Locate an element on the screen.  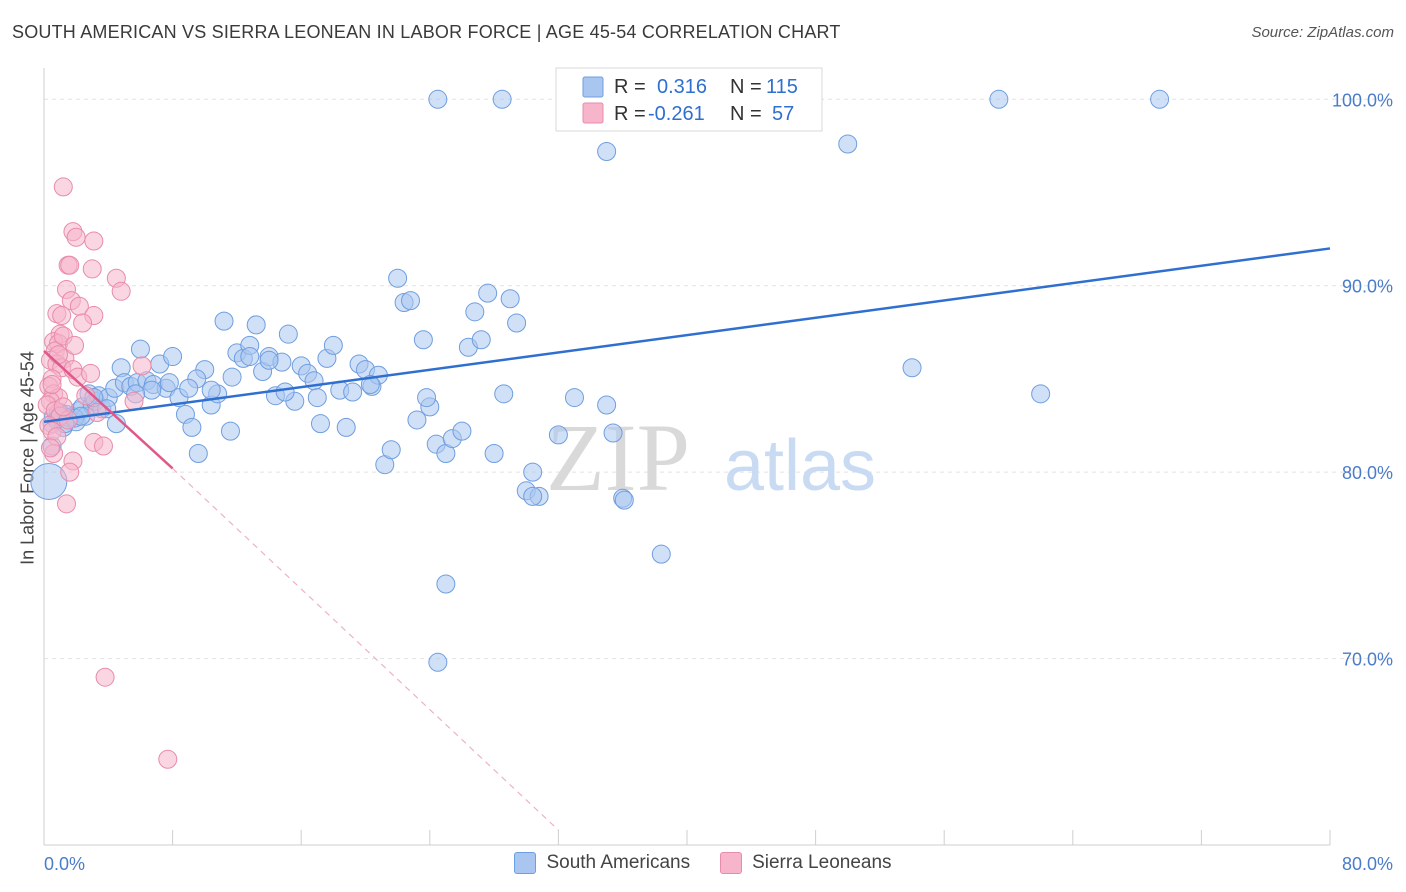
chart-source: Source: ZipAtlas.com is located at coordinates (1322, 32).